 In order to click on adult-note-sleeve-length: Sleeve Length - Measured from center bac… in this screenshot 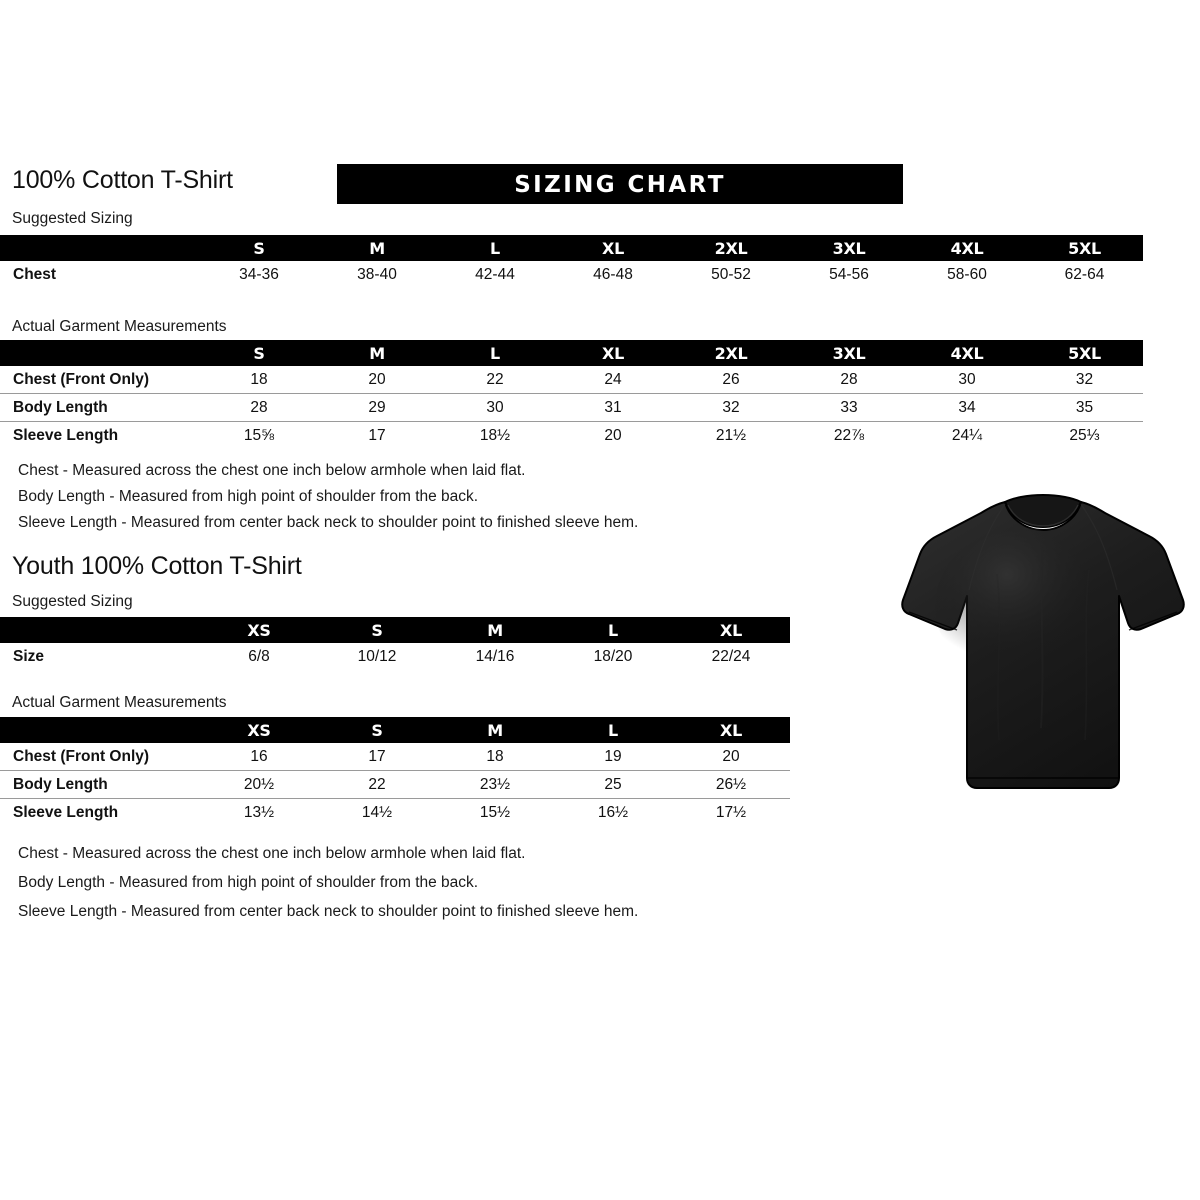, I will do `click(328, 522)`.